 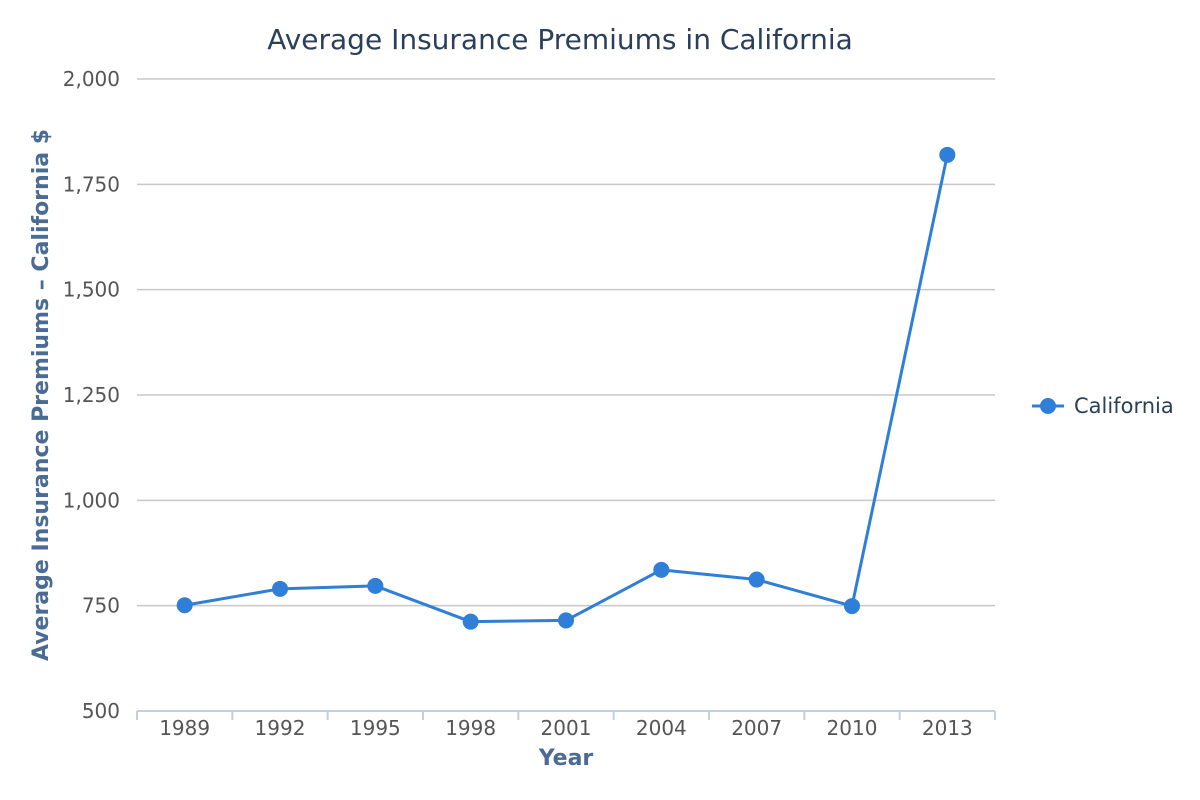 I want to click on legend-label: California, so click(x=1124, y=406).